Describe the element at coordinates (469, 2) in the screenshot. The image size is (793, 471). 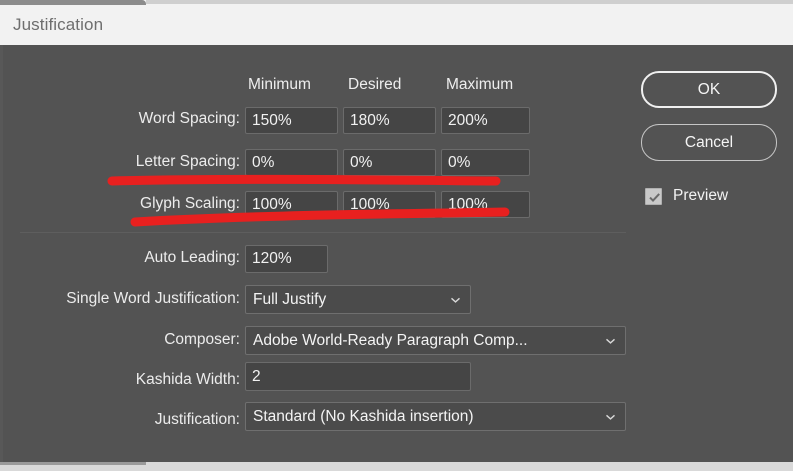
I see `tab-strip-remainder` at that location.